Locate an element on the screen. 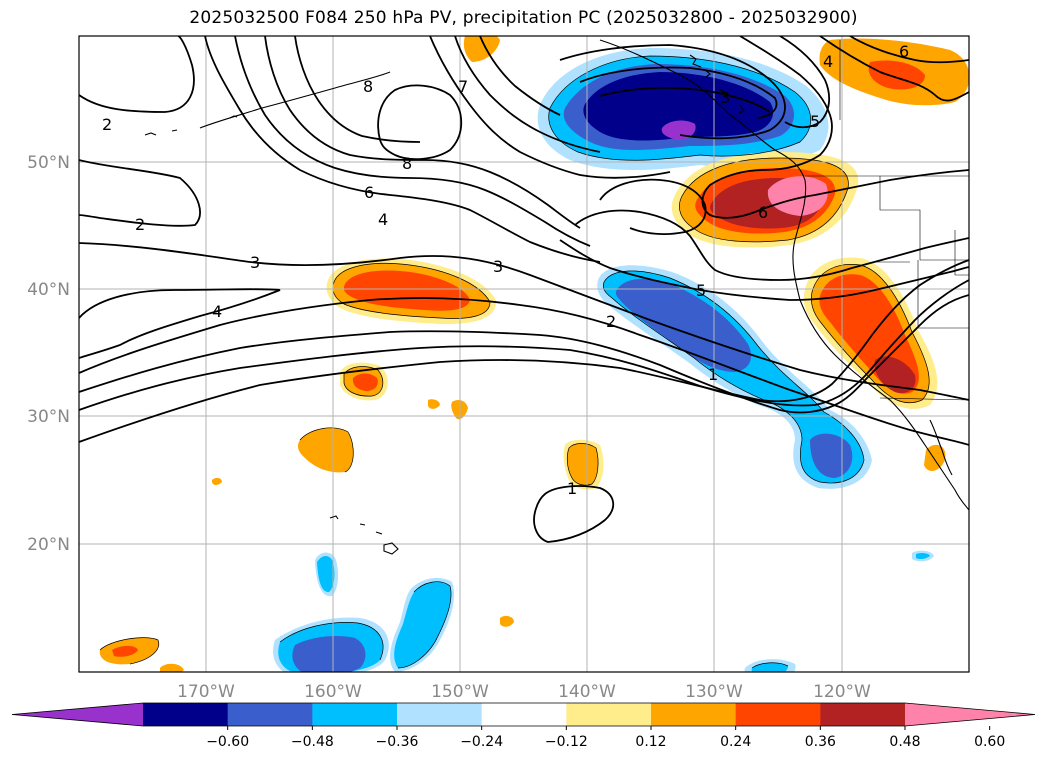 This screenshot has width=1047, height=765. lat-label: 40°N is located at coordinates (48, 290).